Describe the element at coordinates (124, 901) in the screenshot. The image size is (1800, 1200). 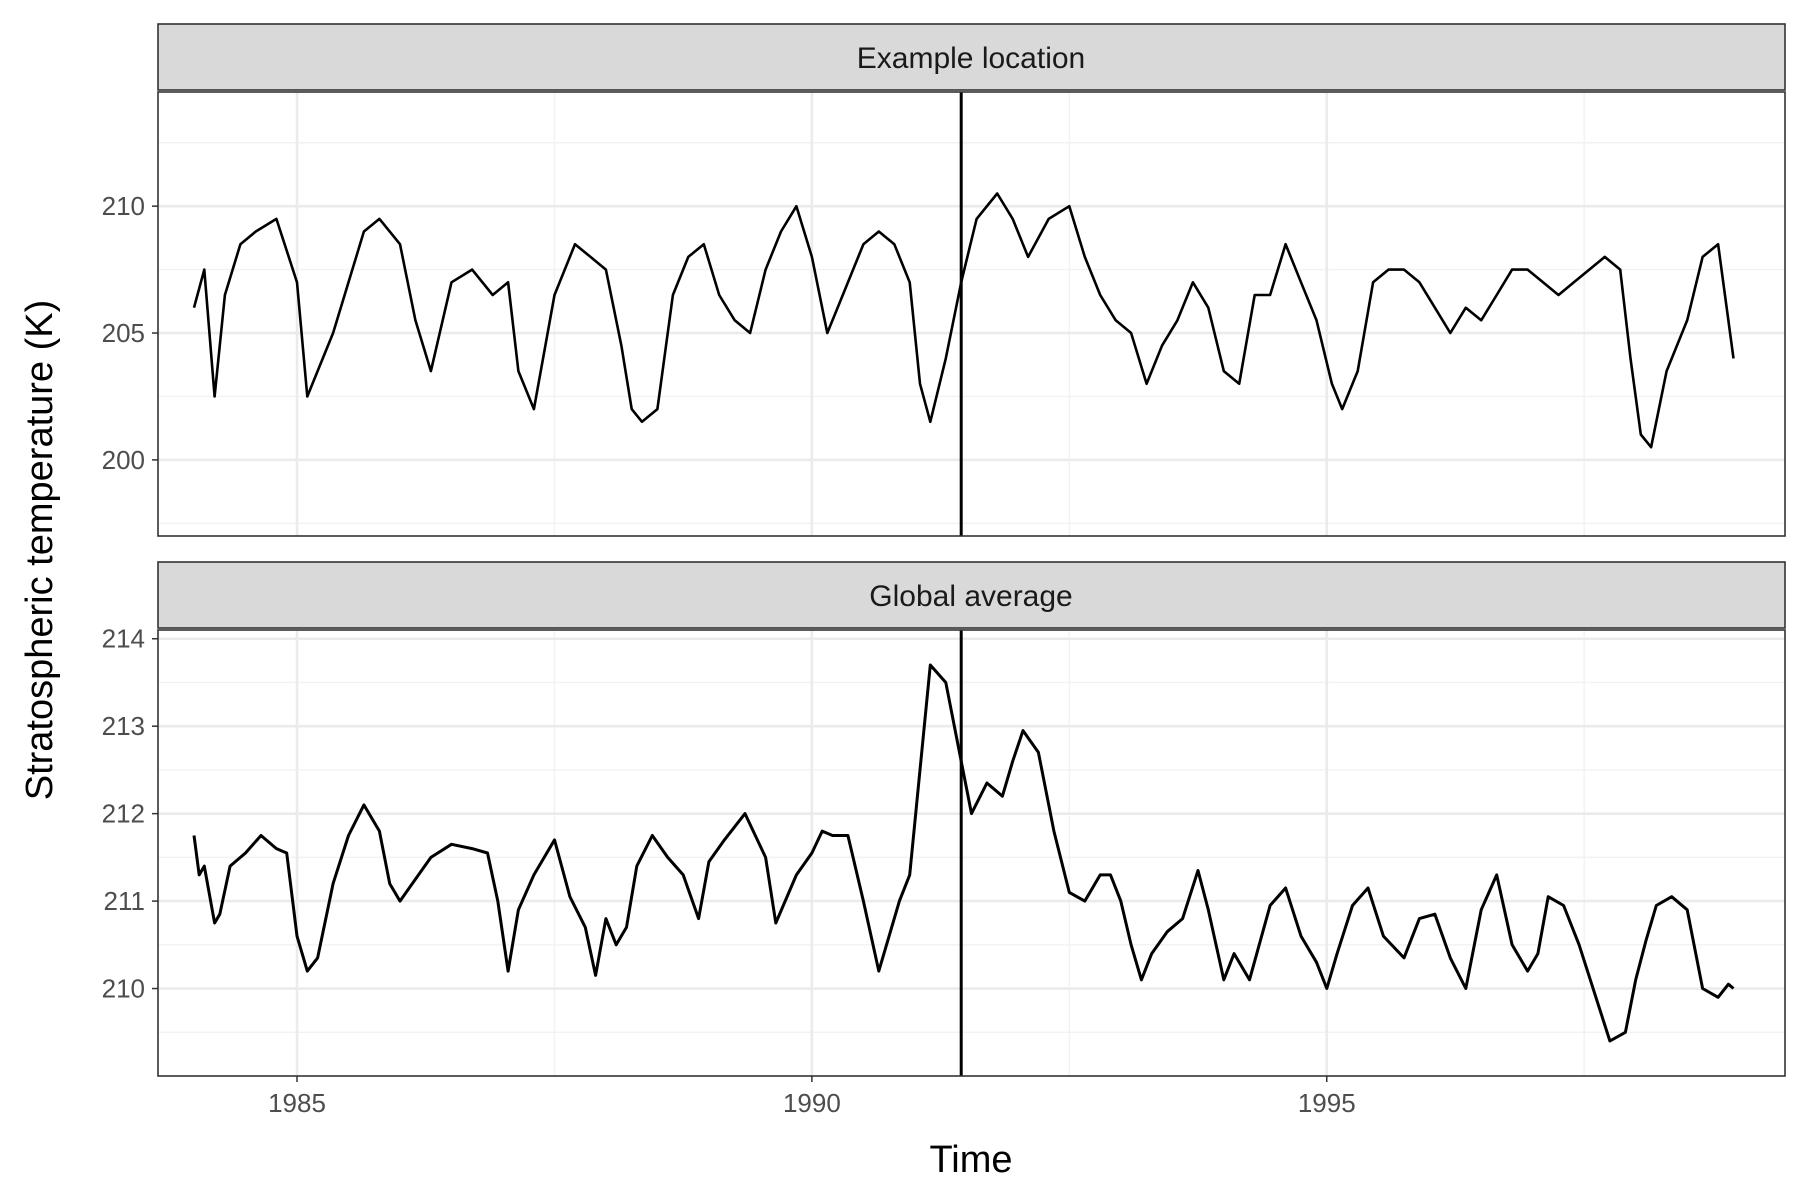
I see `y-tick-label: 211` at that location.